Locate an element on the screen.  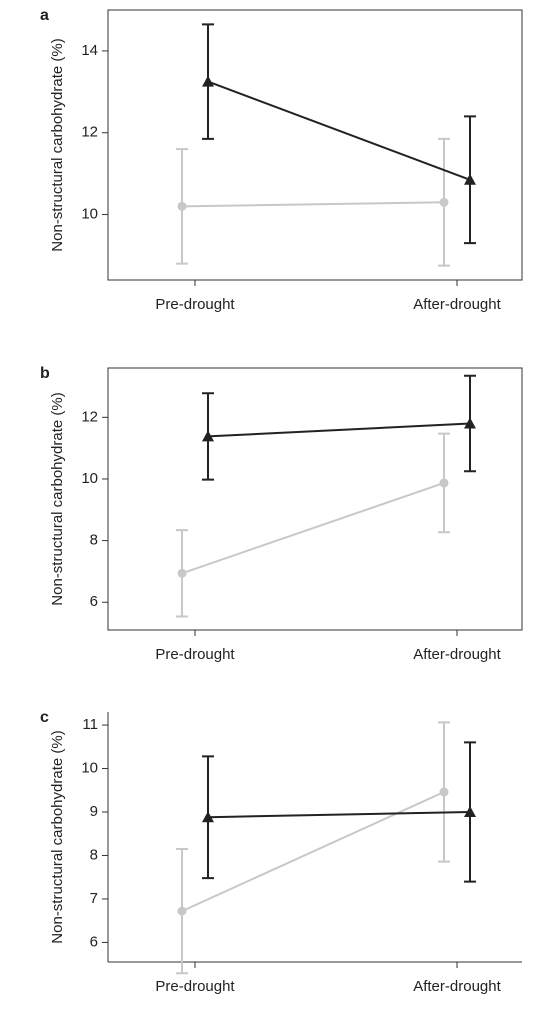
panel-label: c is located at coordinates (44, 717).